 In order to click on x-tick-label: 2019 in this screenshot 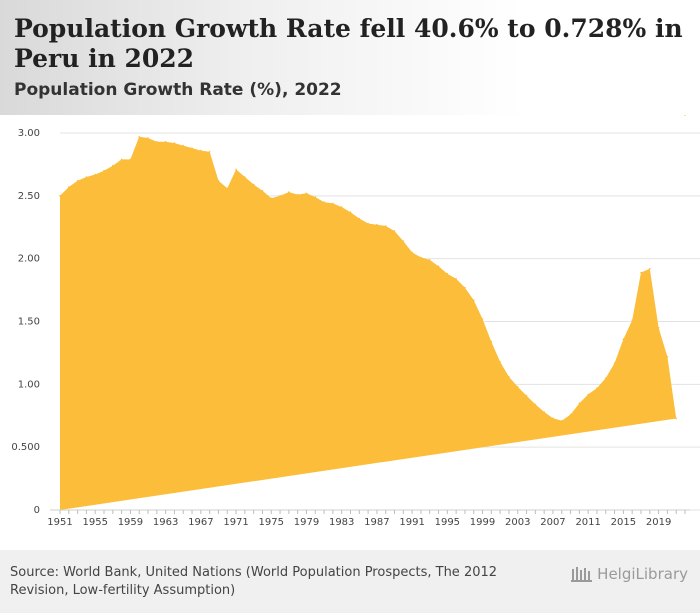, I will do `click(658, 522)`.